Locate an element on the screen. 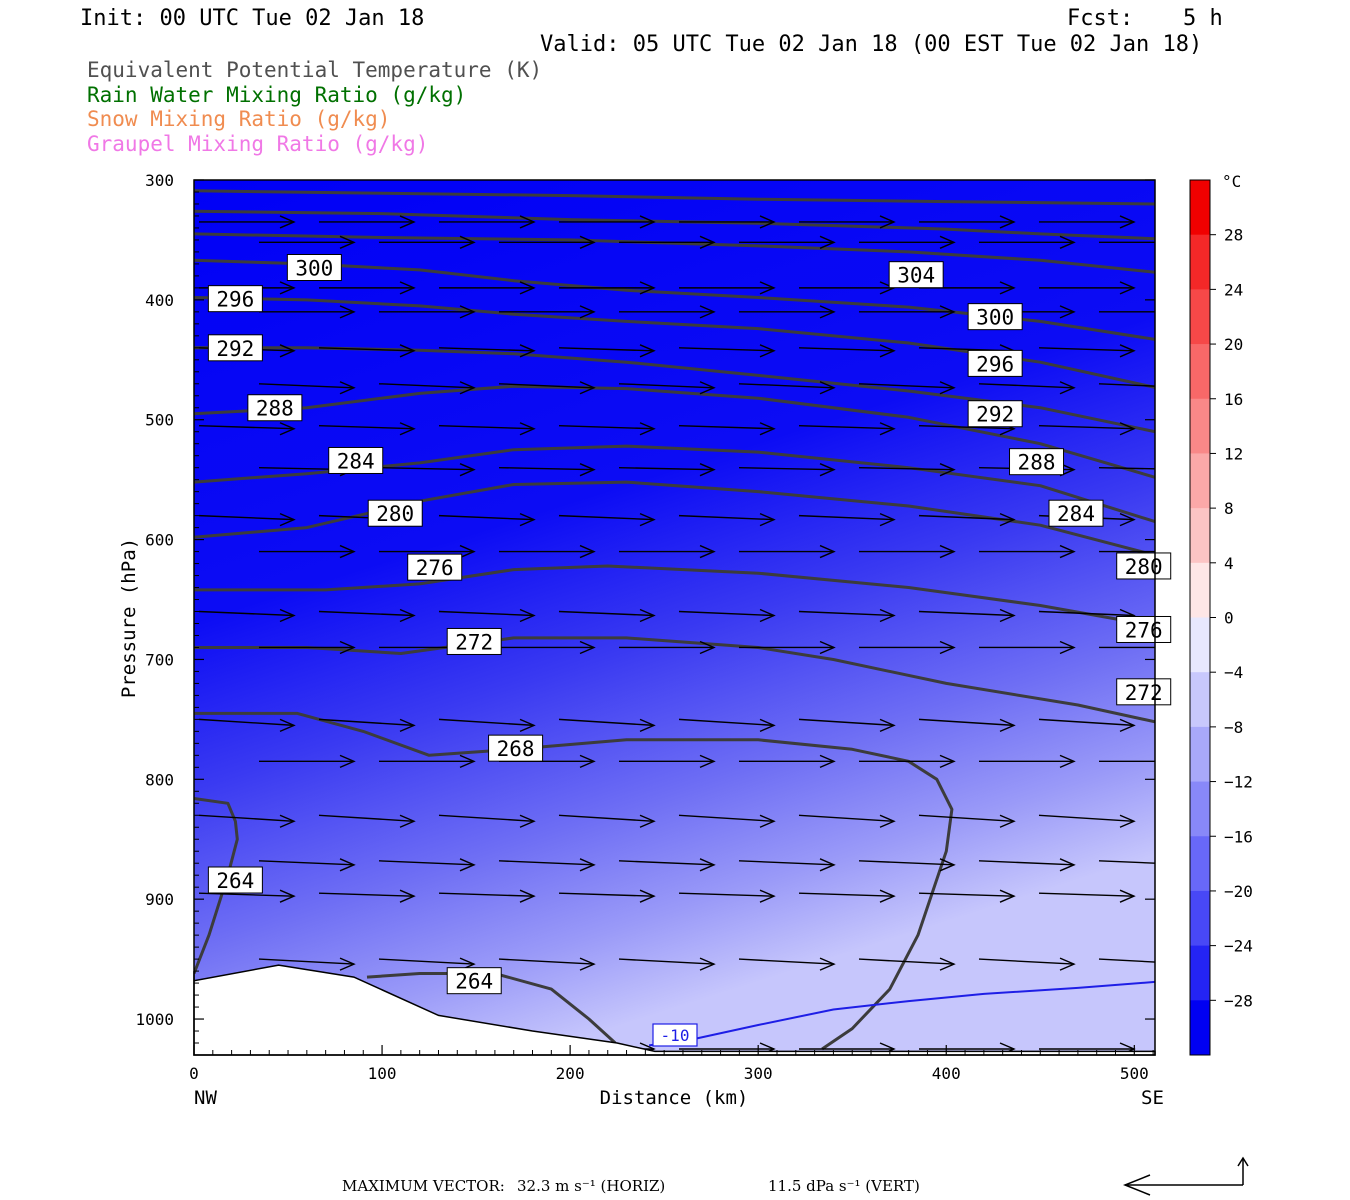 The height and width of the screenshot is (1200, 1350). contour-label: 292 is located at coordinates (995, 415).